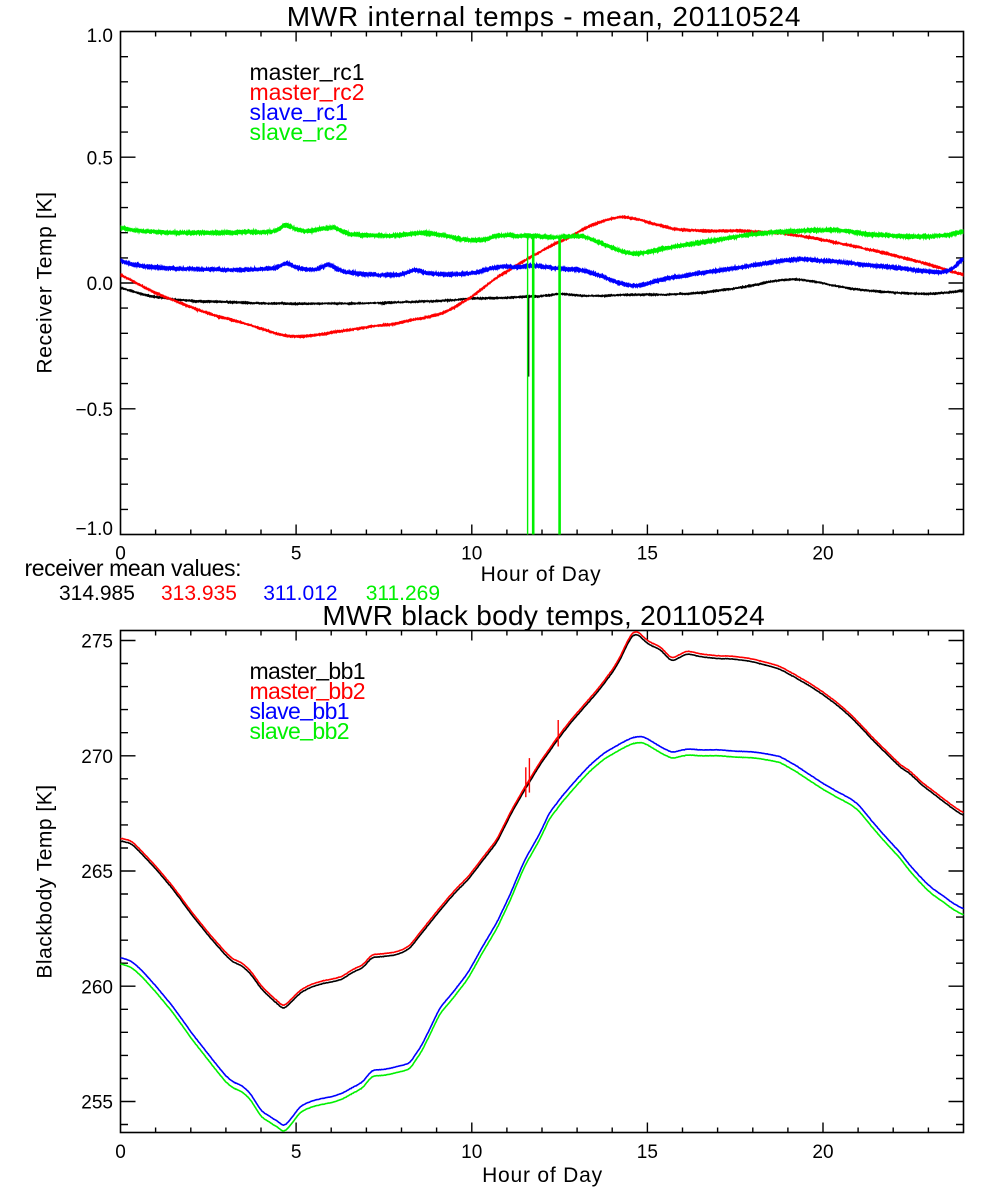 The width and height of the screenshot is (1000, 1200). Describe the element at coordinates (307, 669) in the screenshot. I see `svg-text: master_​bb1` at that location.